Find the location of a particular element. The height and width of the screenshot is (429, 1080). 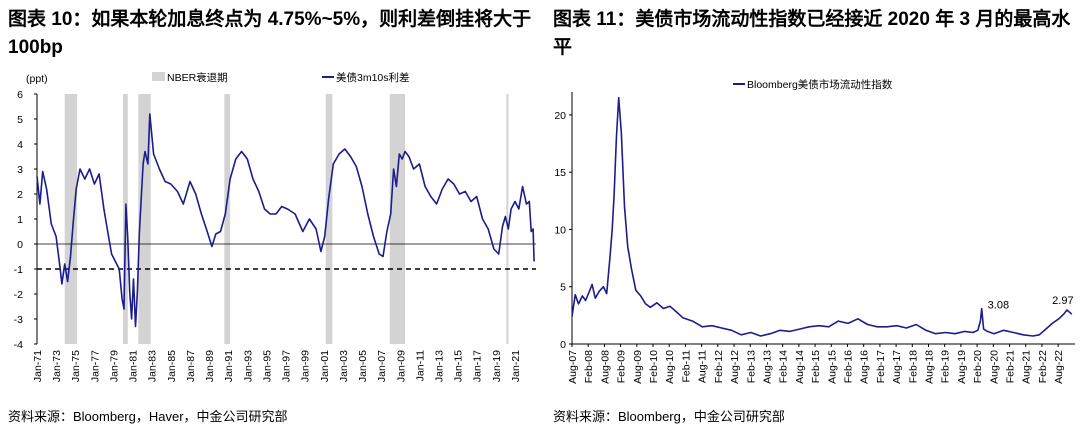

figure-10-title: 图表 10：如果本轮加息终点为 4.75%~5%，则利差倒挂将大于 100bp is located at coordinates (270, 33).